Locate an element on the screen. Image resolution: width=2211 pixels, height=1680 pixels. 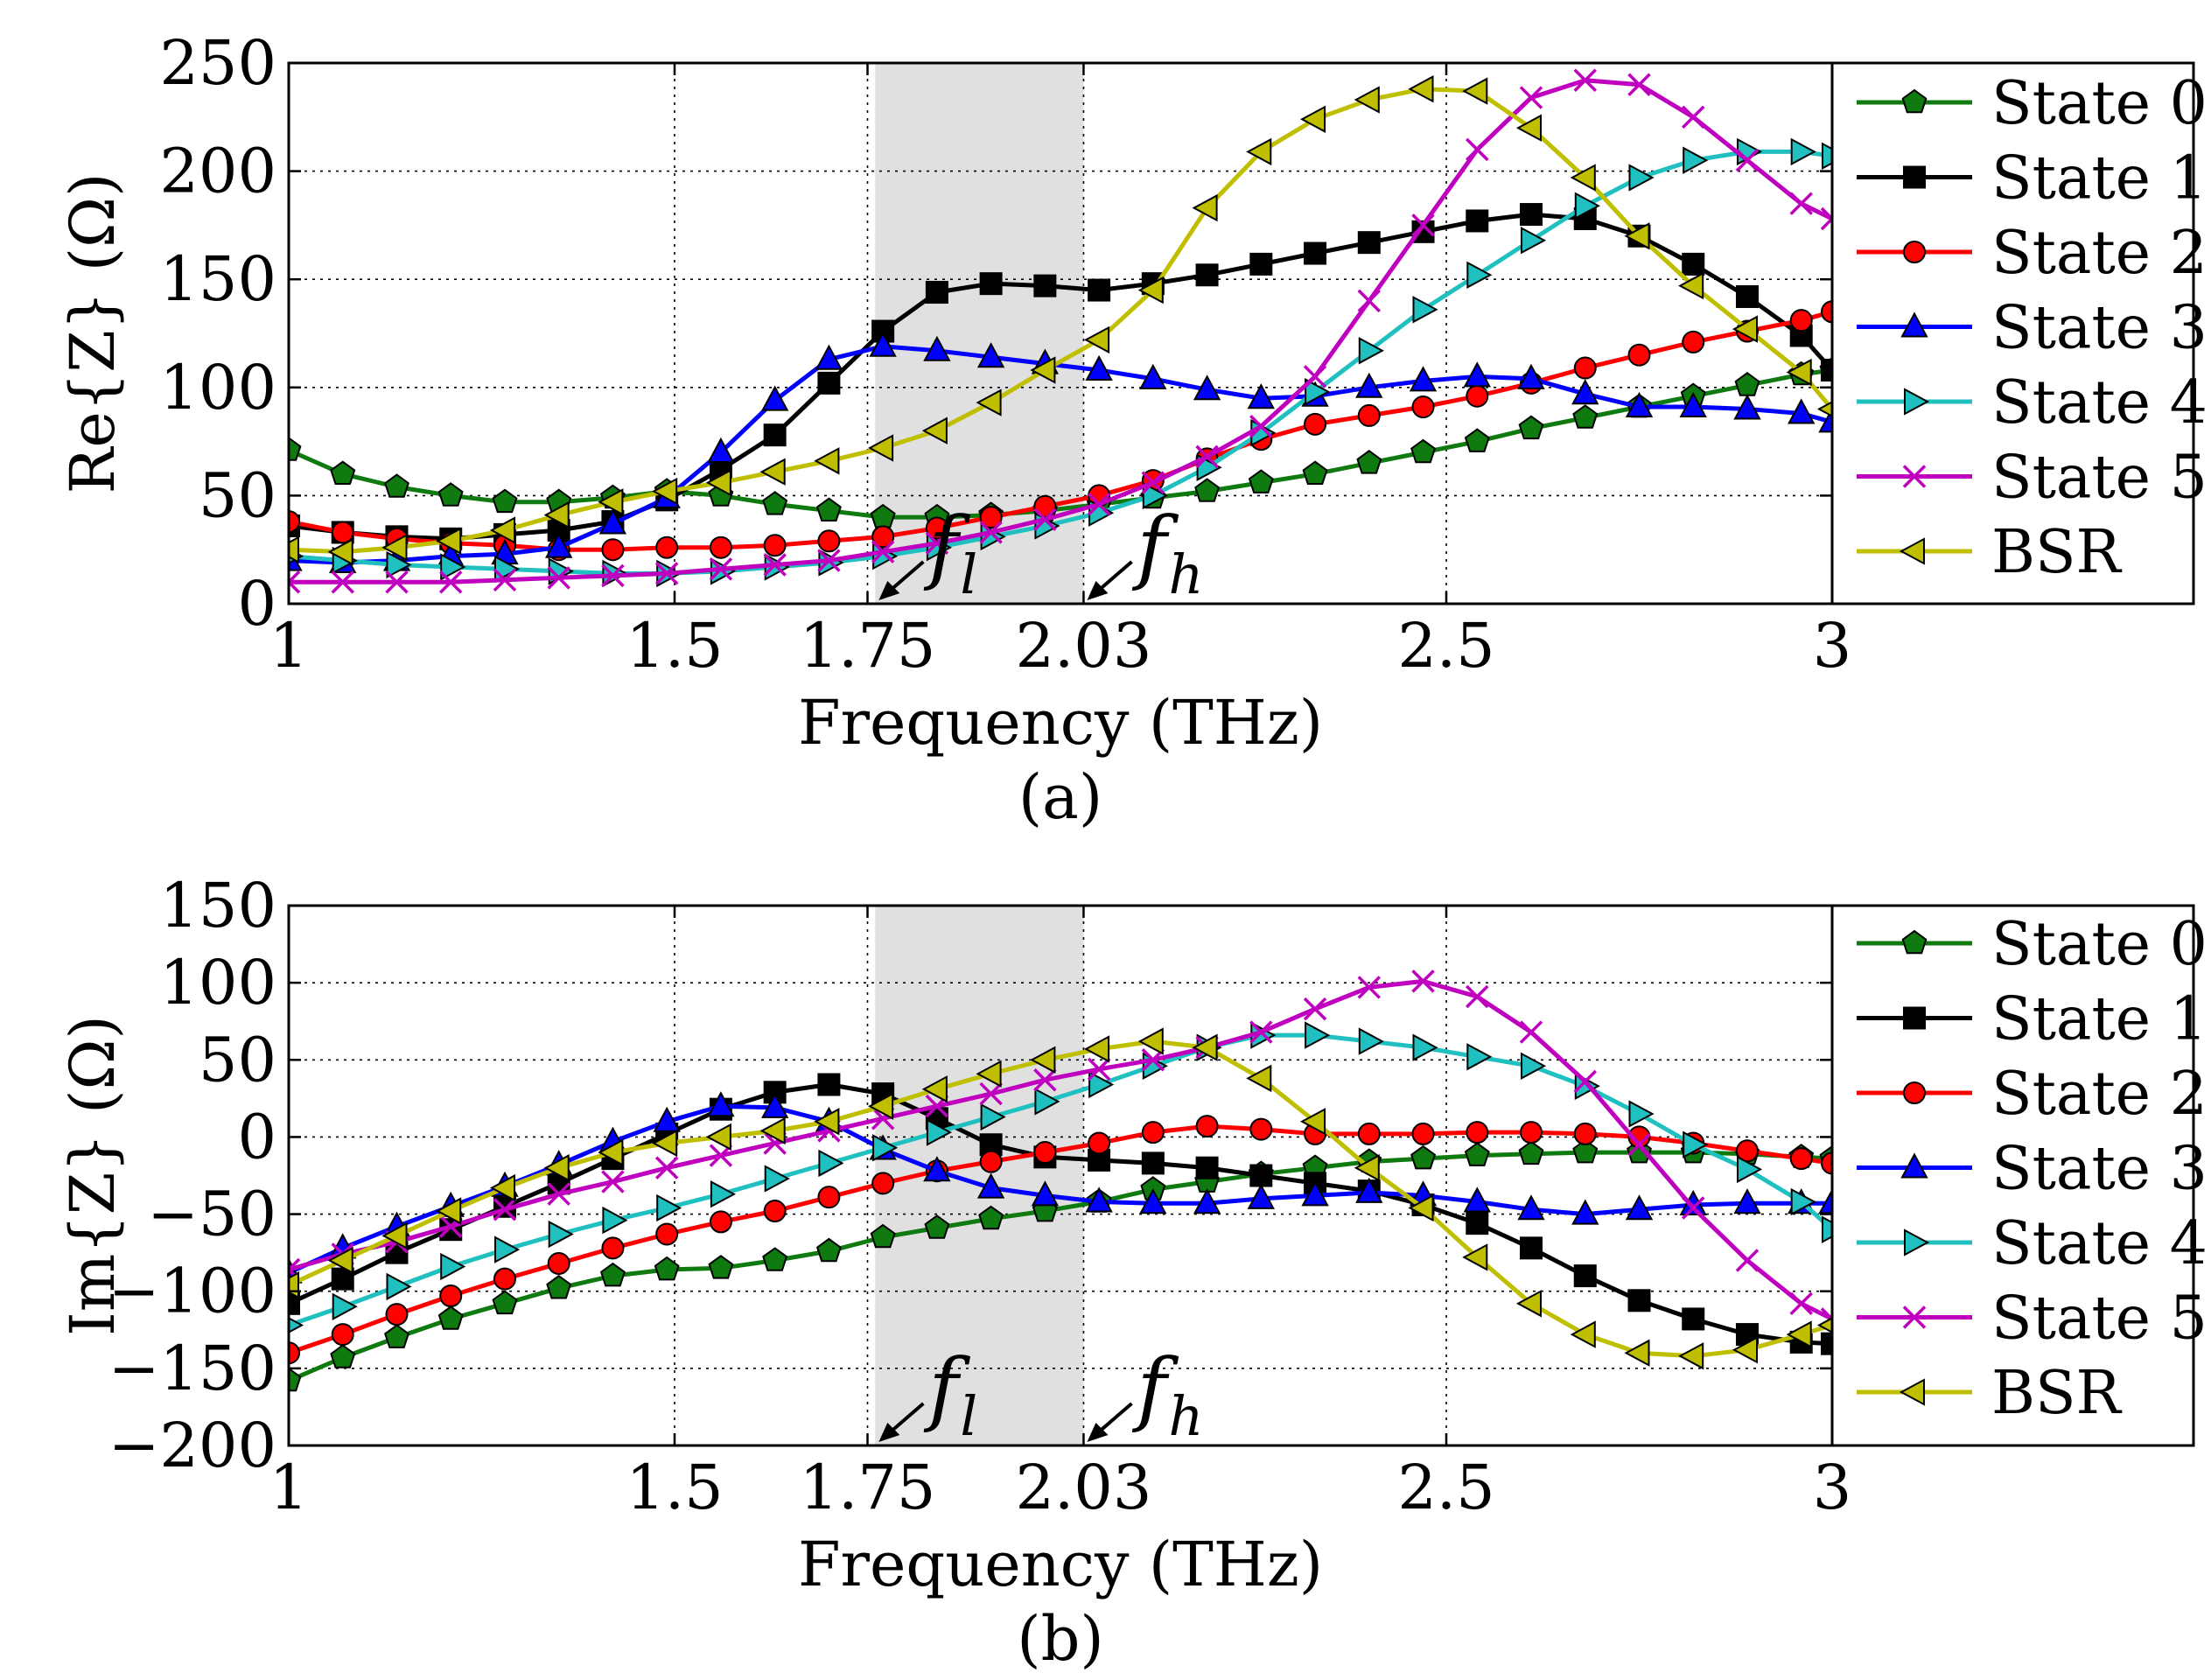
legend-item: State 2 is located at coordinates (2033, 253).